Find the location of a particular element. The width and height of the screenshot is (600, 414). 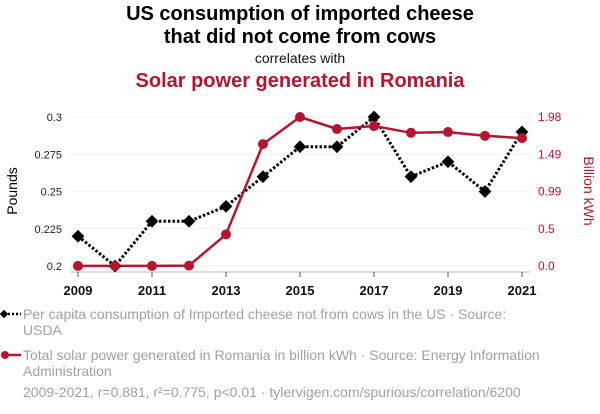

y-right-tick-label: 0.99 is located at coordinates (550, 192).